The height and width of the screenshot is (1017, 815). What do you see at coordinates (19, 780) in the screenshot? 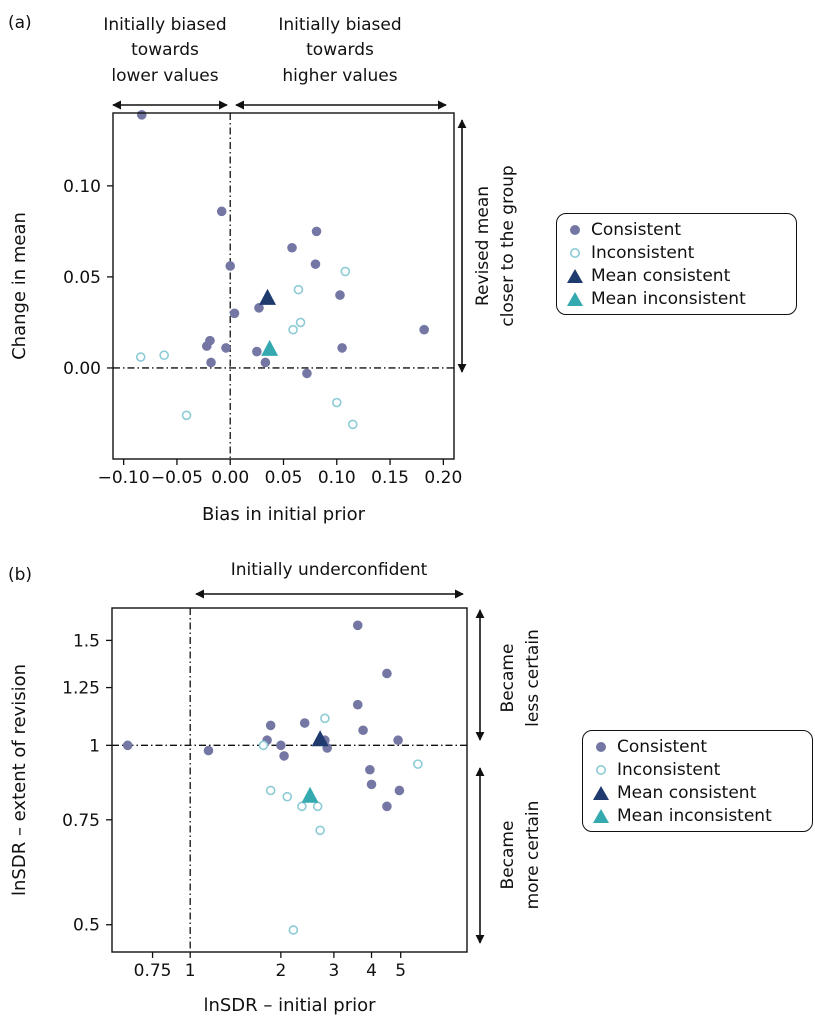
I see `panel-b-y-axis-label: lnSDR – extent of revision` at bounding box center [19, 780].